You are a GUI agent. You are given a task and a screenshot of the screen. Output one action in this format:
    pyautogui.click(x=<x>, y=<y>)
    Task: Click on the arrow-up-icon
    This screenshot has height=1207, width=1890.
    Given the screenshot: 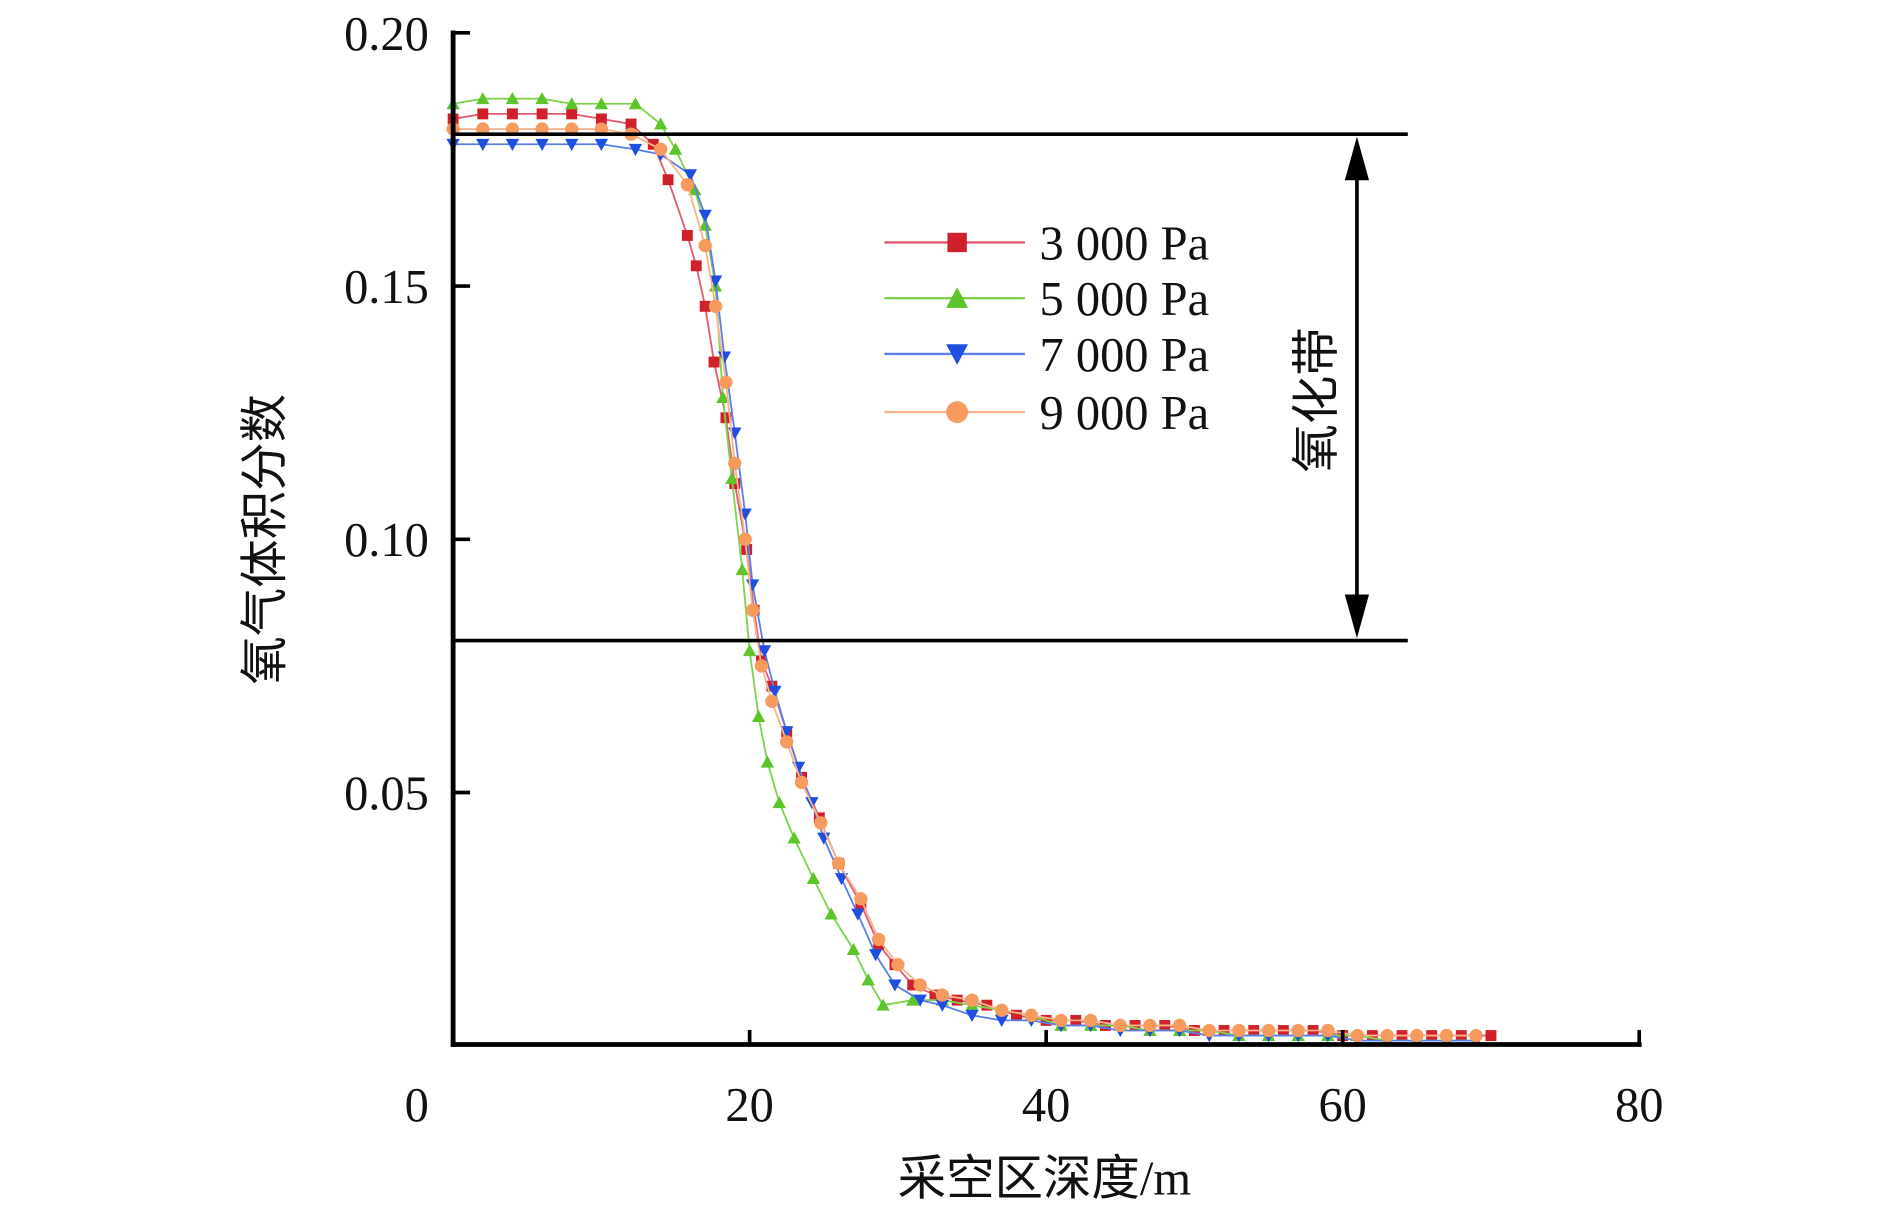 What is the action you would take?
    pyautogui.click(x=1357, y=158)
    